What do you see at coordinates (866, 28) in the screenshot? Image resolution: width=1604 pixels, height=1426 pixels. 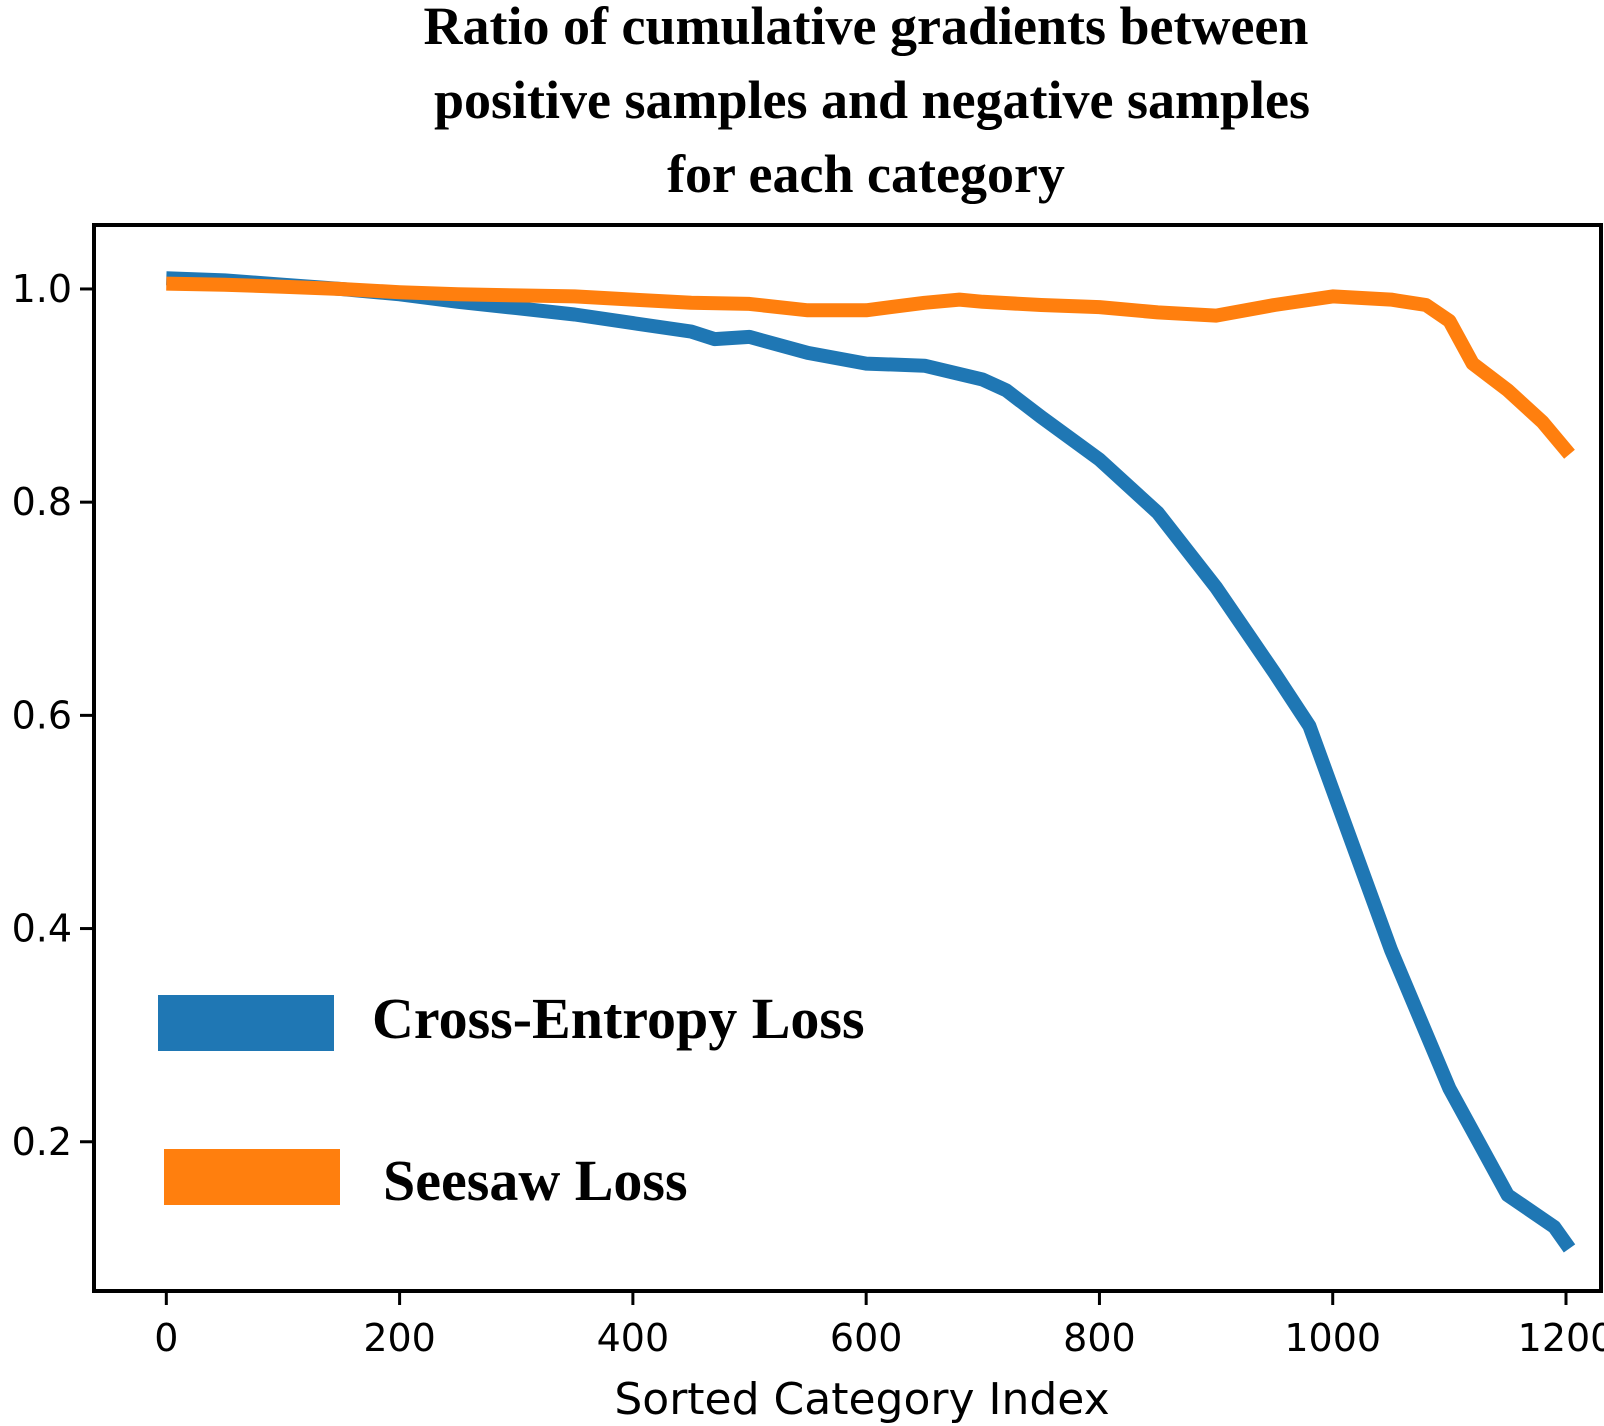 I see `chart-title-line-1: Ratio of cumulative gradients between` at bounding box center [866, 28].